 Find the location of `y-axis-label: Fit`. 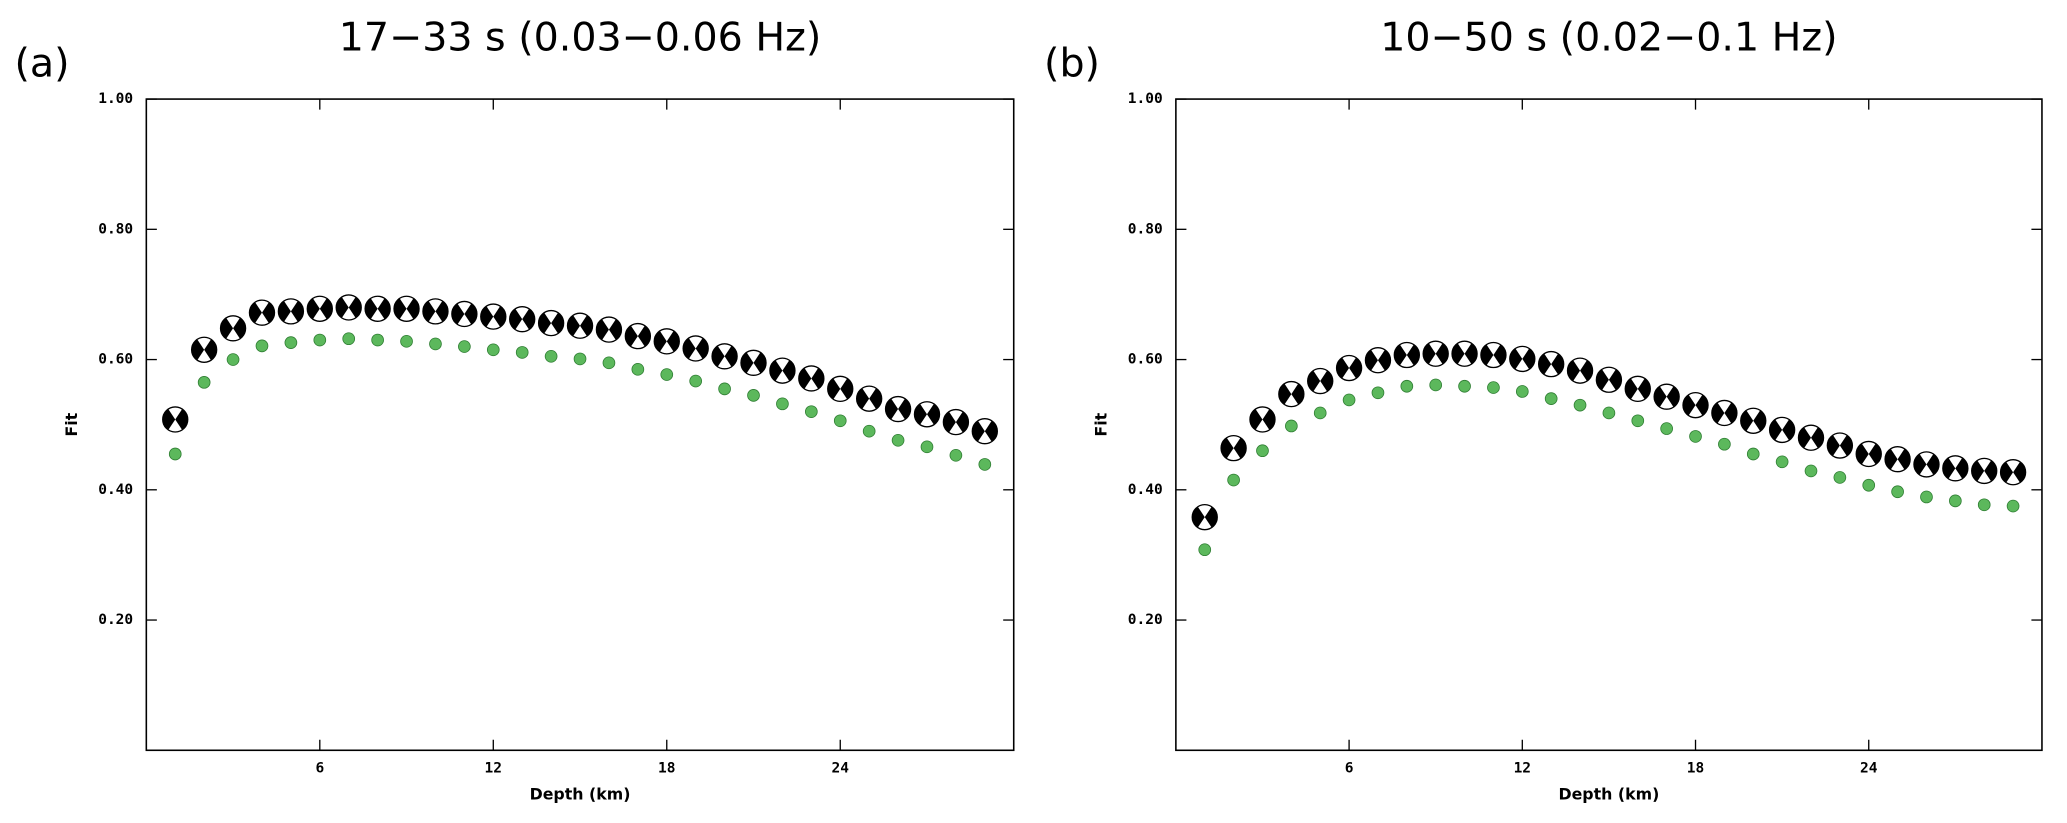

y-axis-label: Fit is located at coordinates (1101, 424).